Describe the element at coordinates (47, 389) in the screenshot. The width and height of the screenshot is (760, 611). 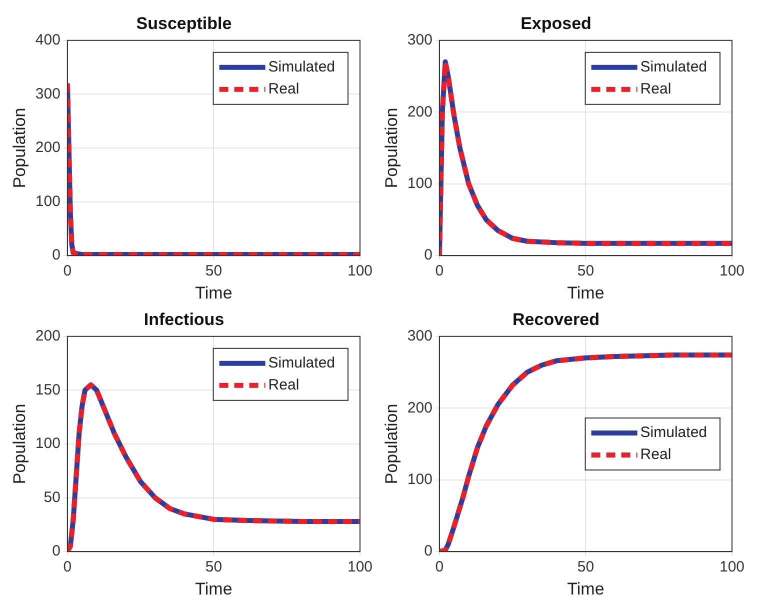
I see `y-tick-label: 150` at that location.